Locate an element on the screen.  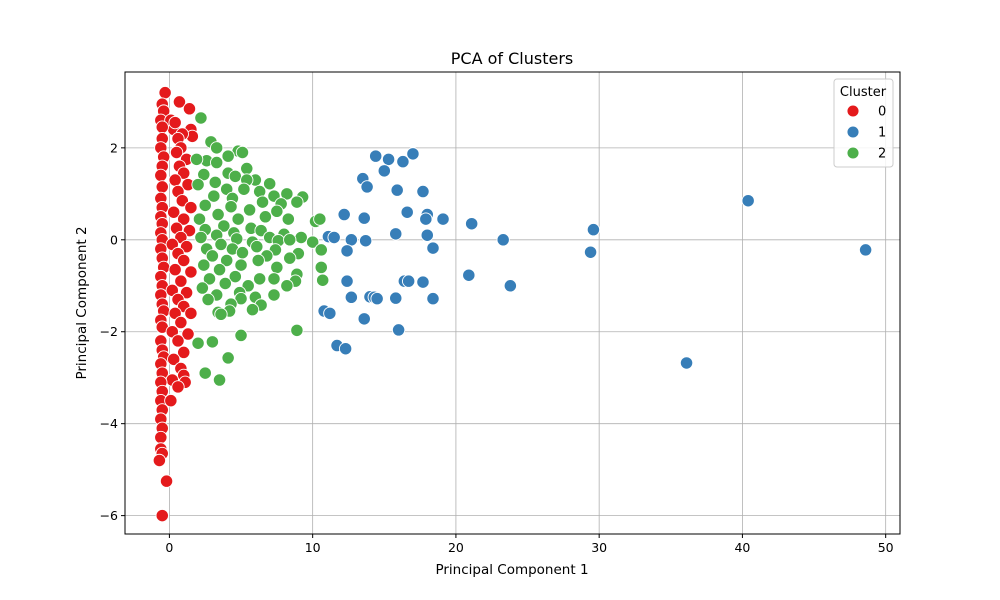
y-tick-label: 0 is located at coordinates (114, 239).